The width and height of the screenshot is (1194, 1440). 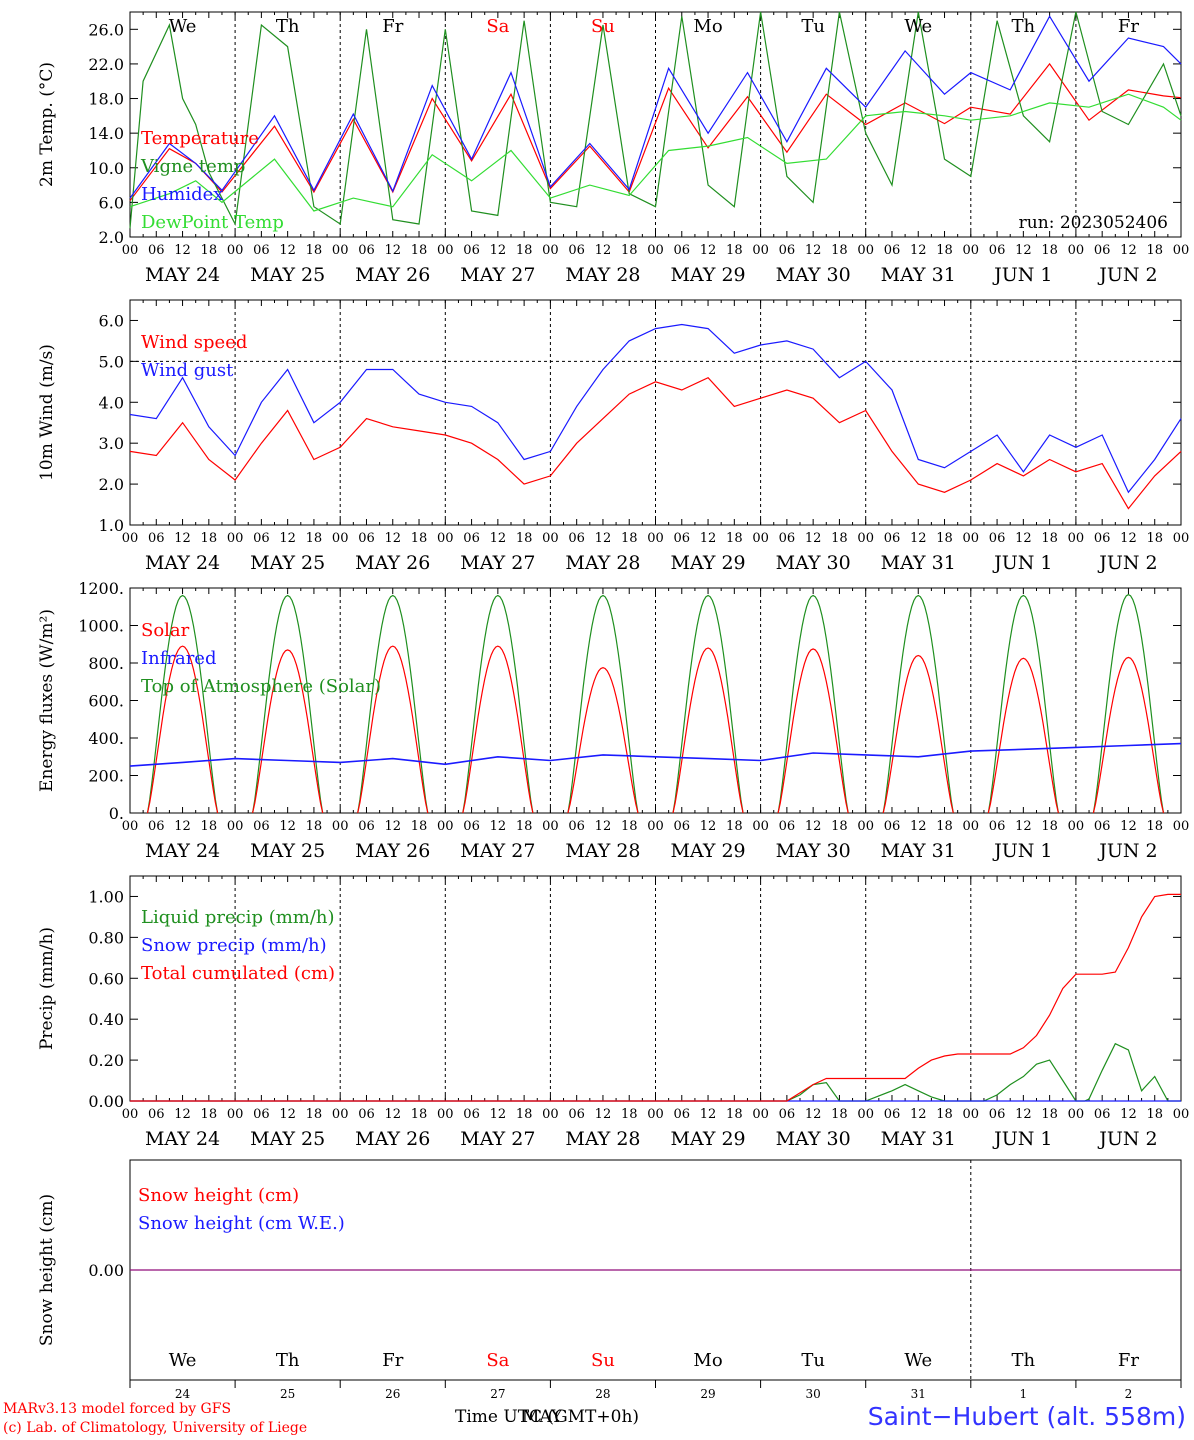 I want to click on legend-liquid-precip-mm-h: Liquid precip (mm/h), so click(x=238, y=917).